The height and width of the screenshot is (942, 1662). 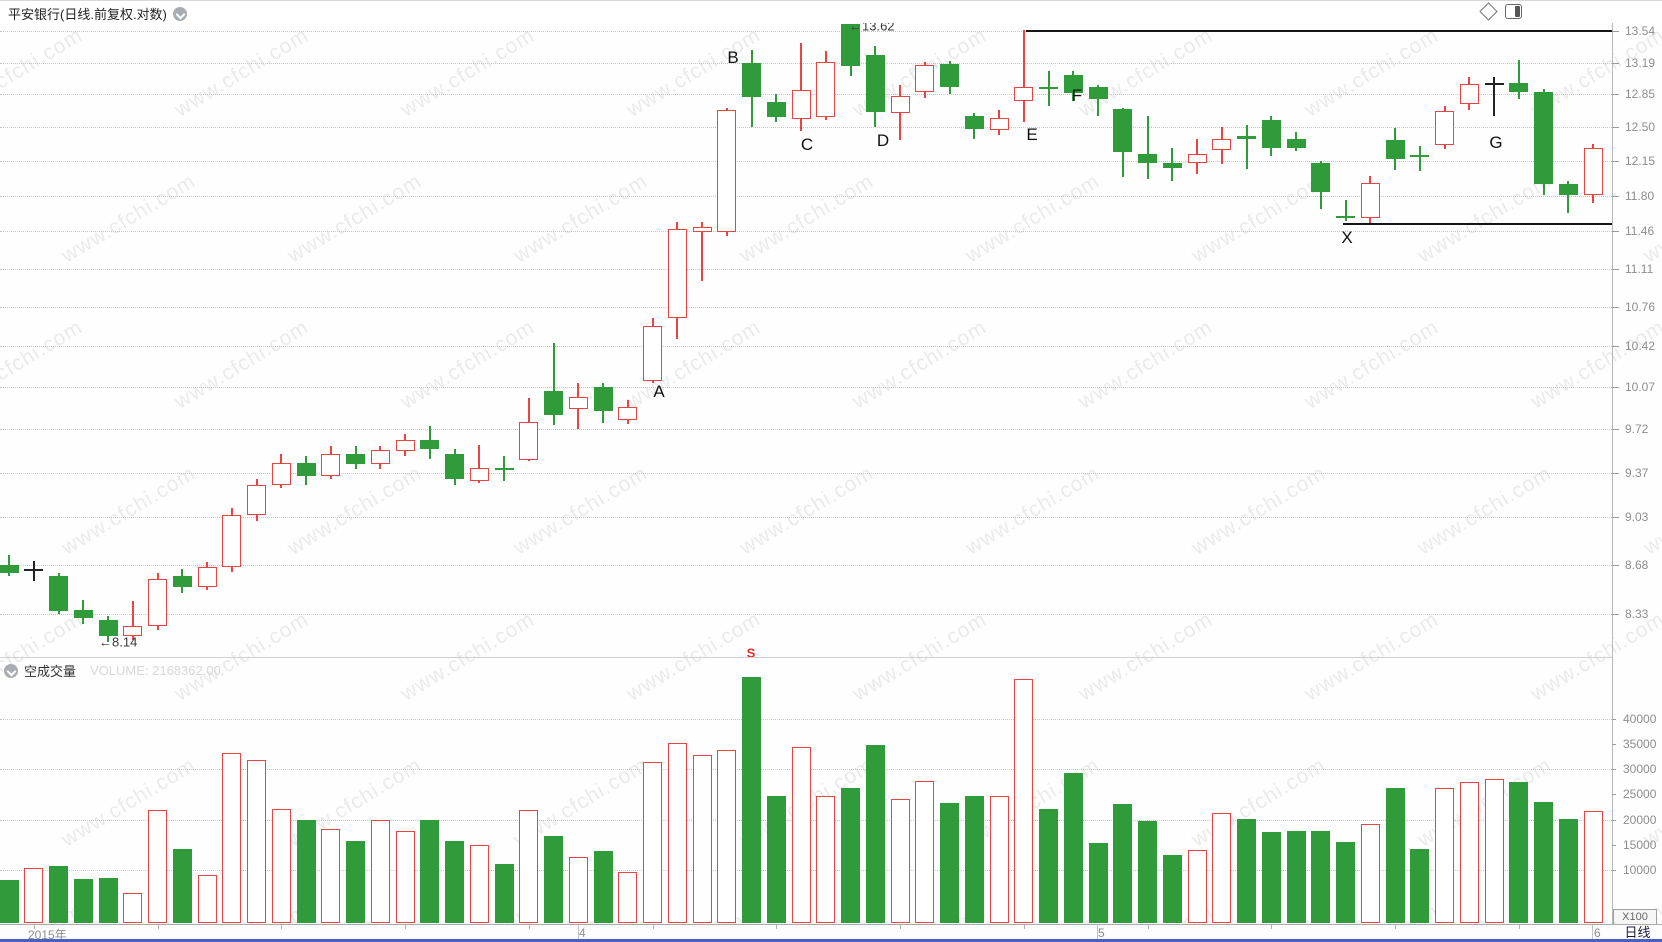 I want to click on volume-axis-label: 35000, so click(x=1640, y=744).